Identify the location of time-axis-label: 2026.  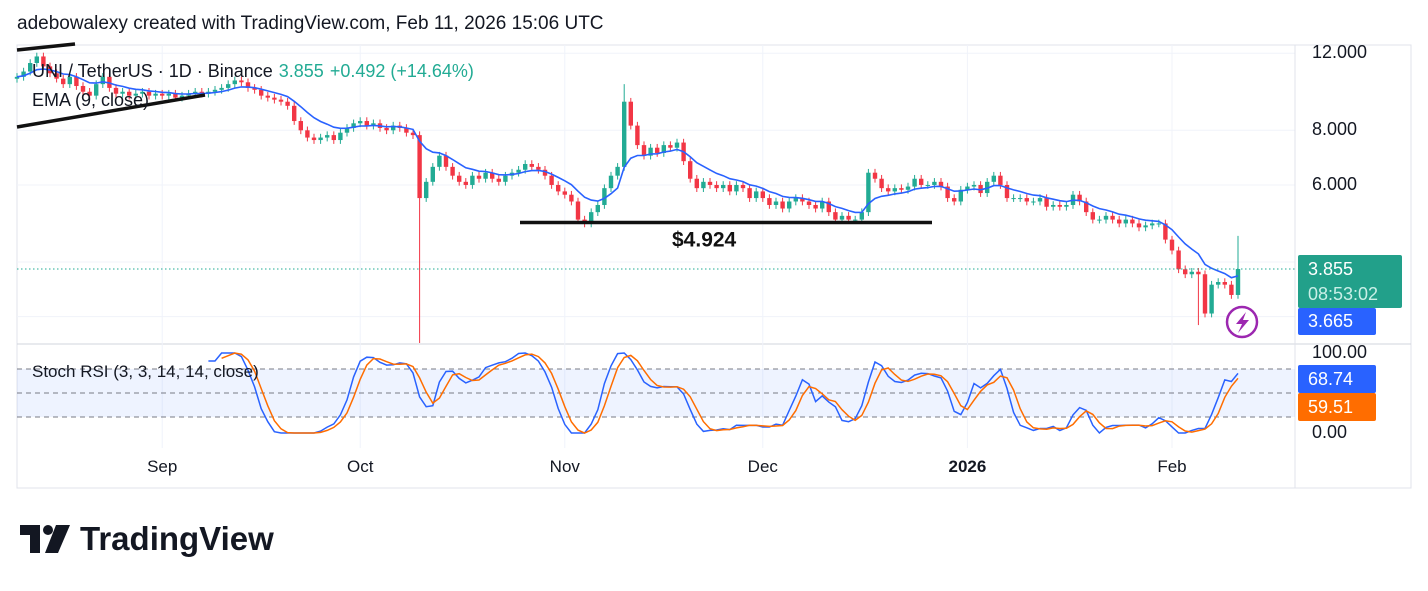
(967, 466).